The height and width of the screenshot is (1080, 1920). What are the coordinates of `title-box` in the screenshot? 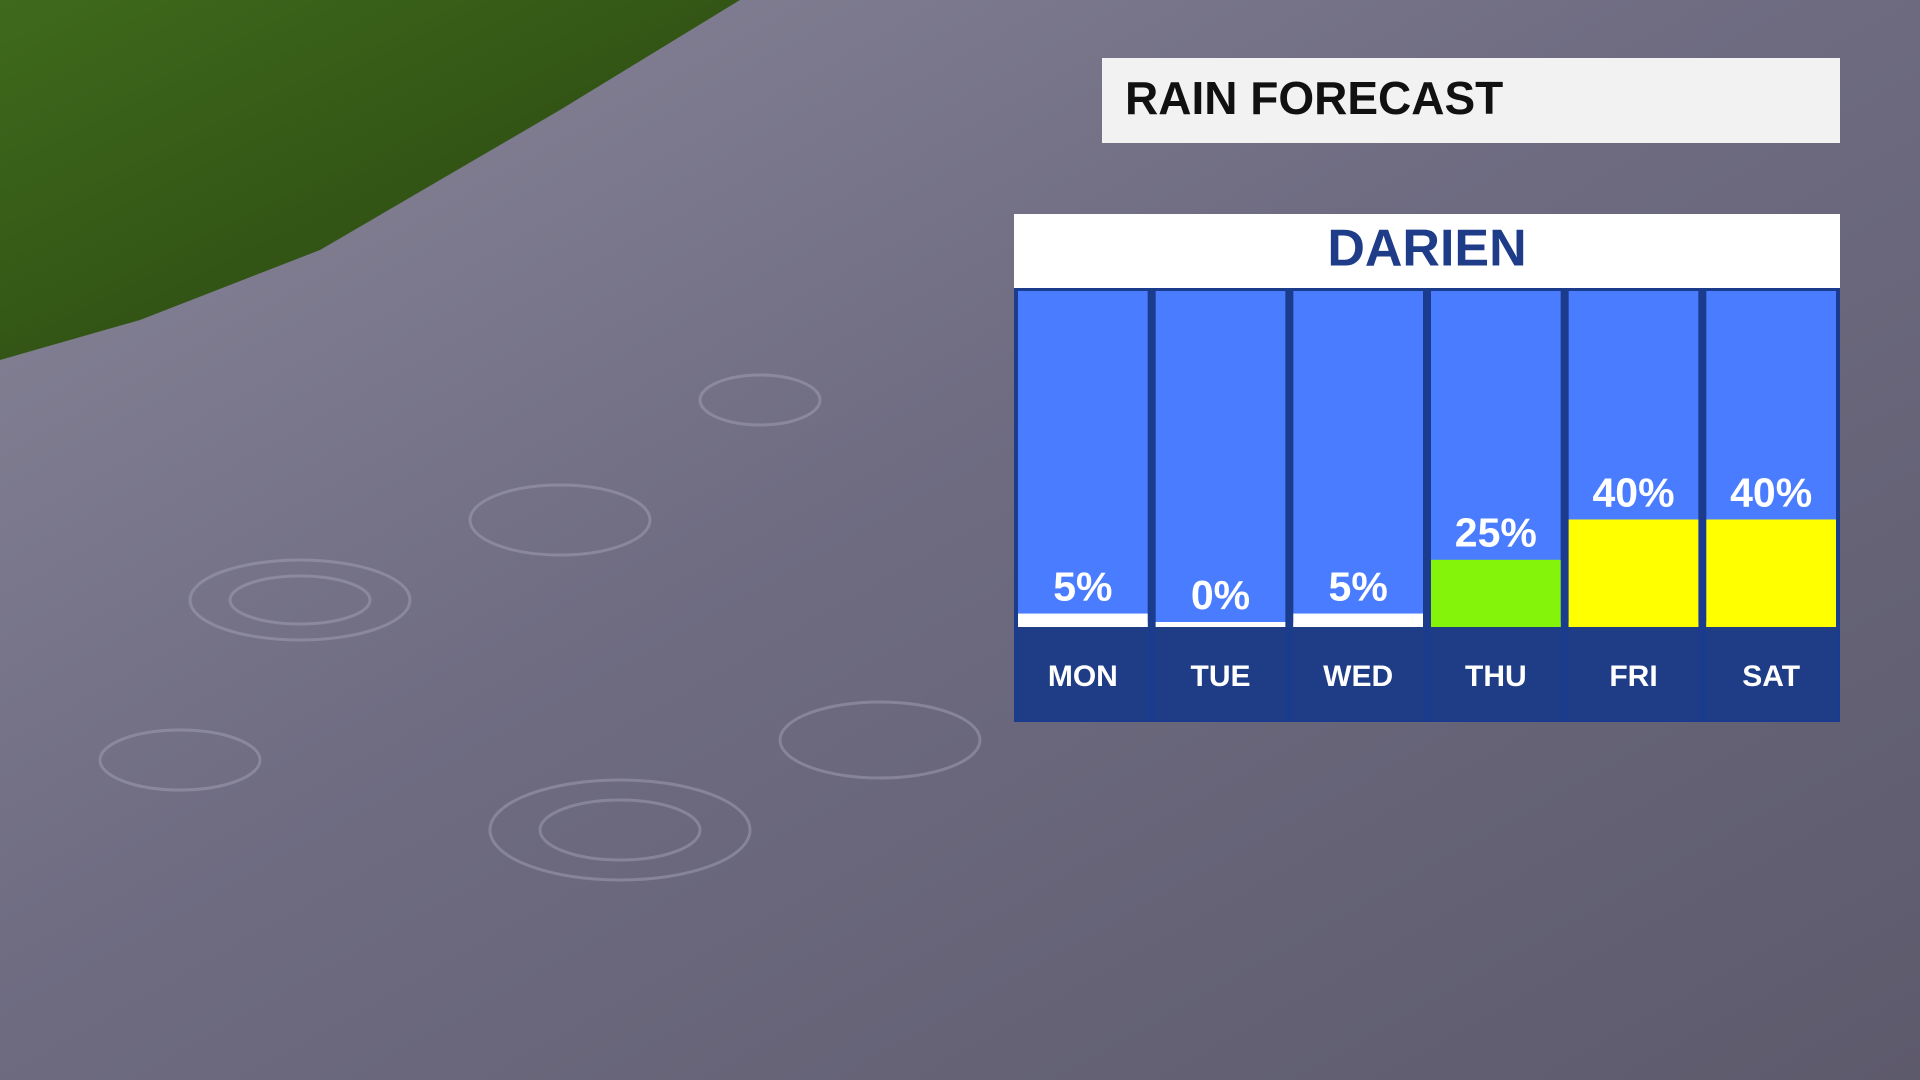 It's located at (1471, 100).